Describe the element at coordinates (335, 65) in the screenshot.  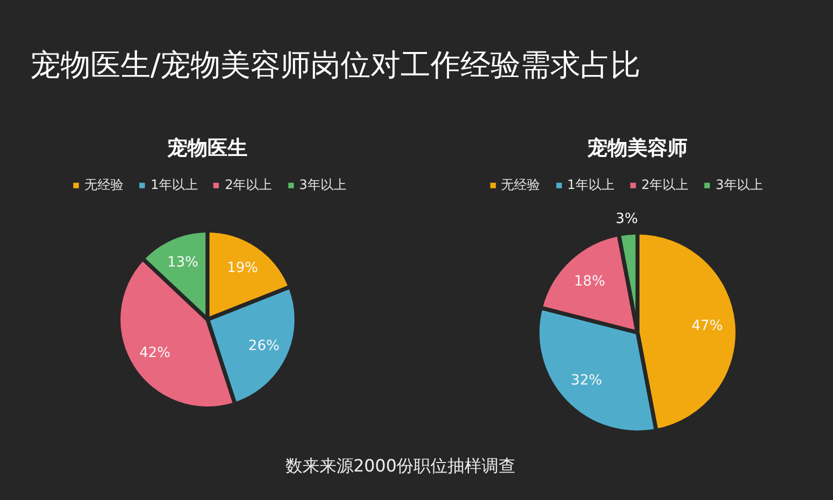
I see `text: 宠物医生/宠物美容师岗位对工作经验需求占比` at that location.